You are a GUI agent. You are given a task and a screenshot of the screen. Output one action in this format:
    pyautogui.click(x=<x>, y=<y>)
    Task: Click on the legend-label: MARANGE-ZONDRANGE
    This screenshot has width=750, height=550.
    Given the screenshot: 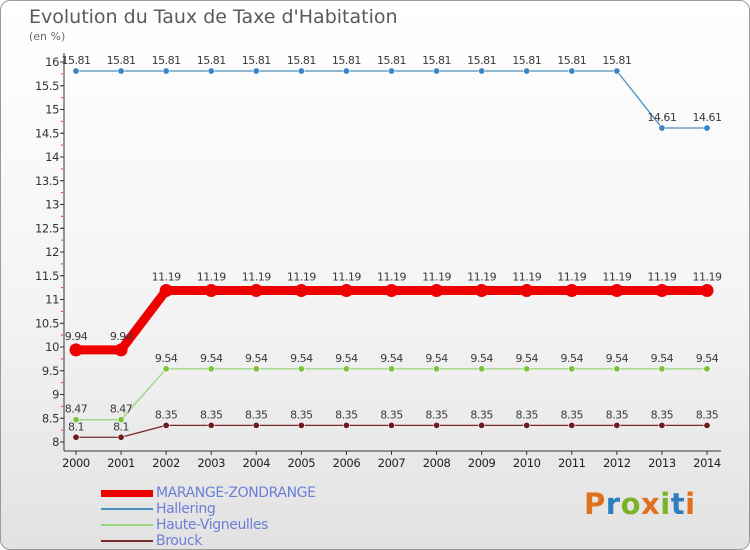 What is the action you would take?
    pyautogui.click(x=236, y=493)
    